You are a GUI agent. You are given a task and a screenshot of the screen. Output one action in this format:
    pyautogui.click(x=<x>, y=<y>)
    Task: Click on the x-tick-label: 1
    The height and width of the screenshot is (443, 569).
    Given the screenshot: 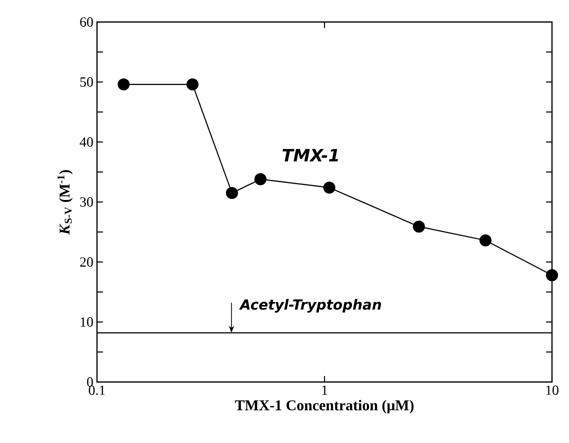 What is the action you would take?
    pyautogui.click(x=325, y=390)
    